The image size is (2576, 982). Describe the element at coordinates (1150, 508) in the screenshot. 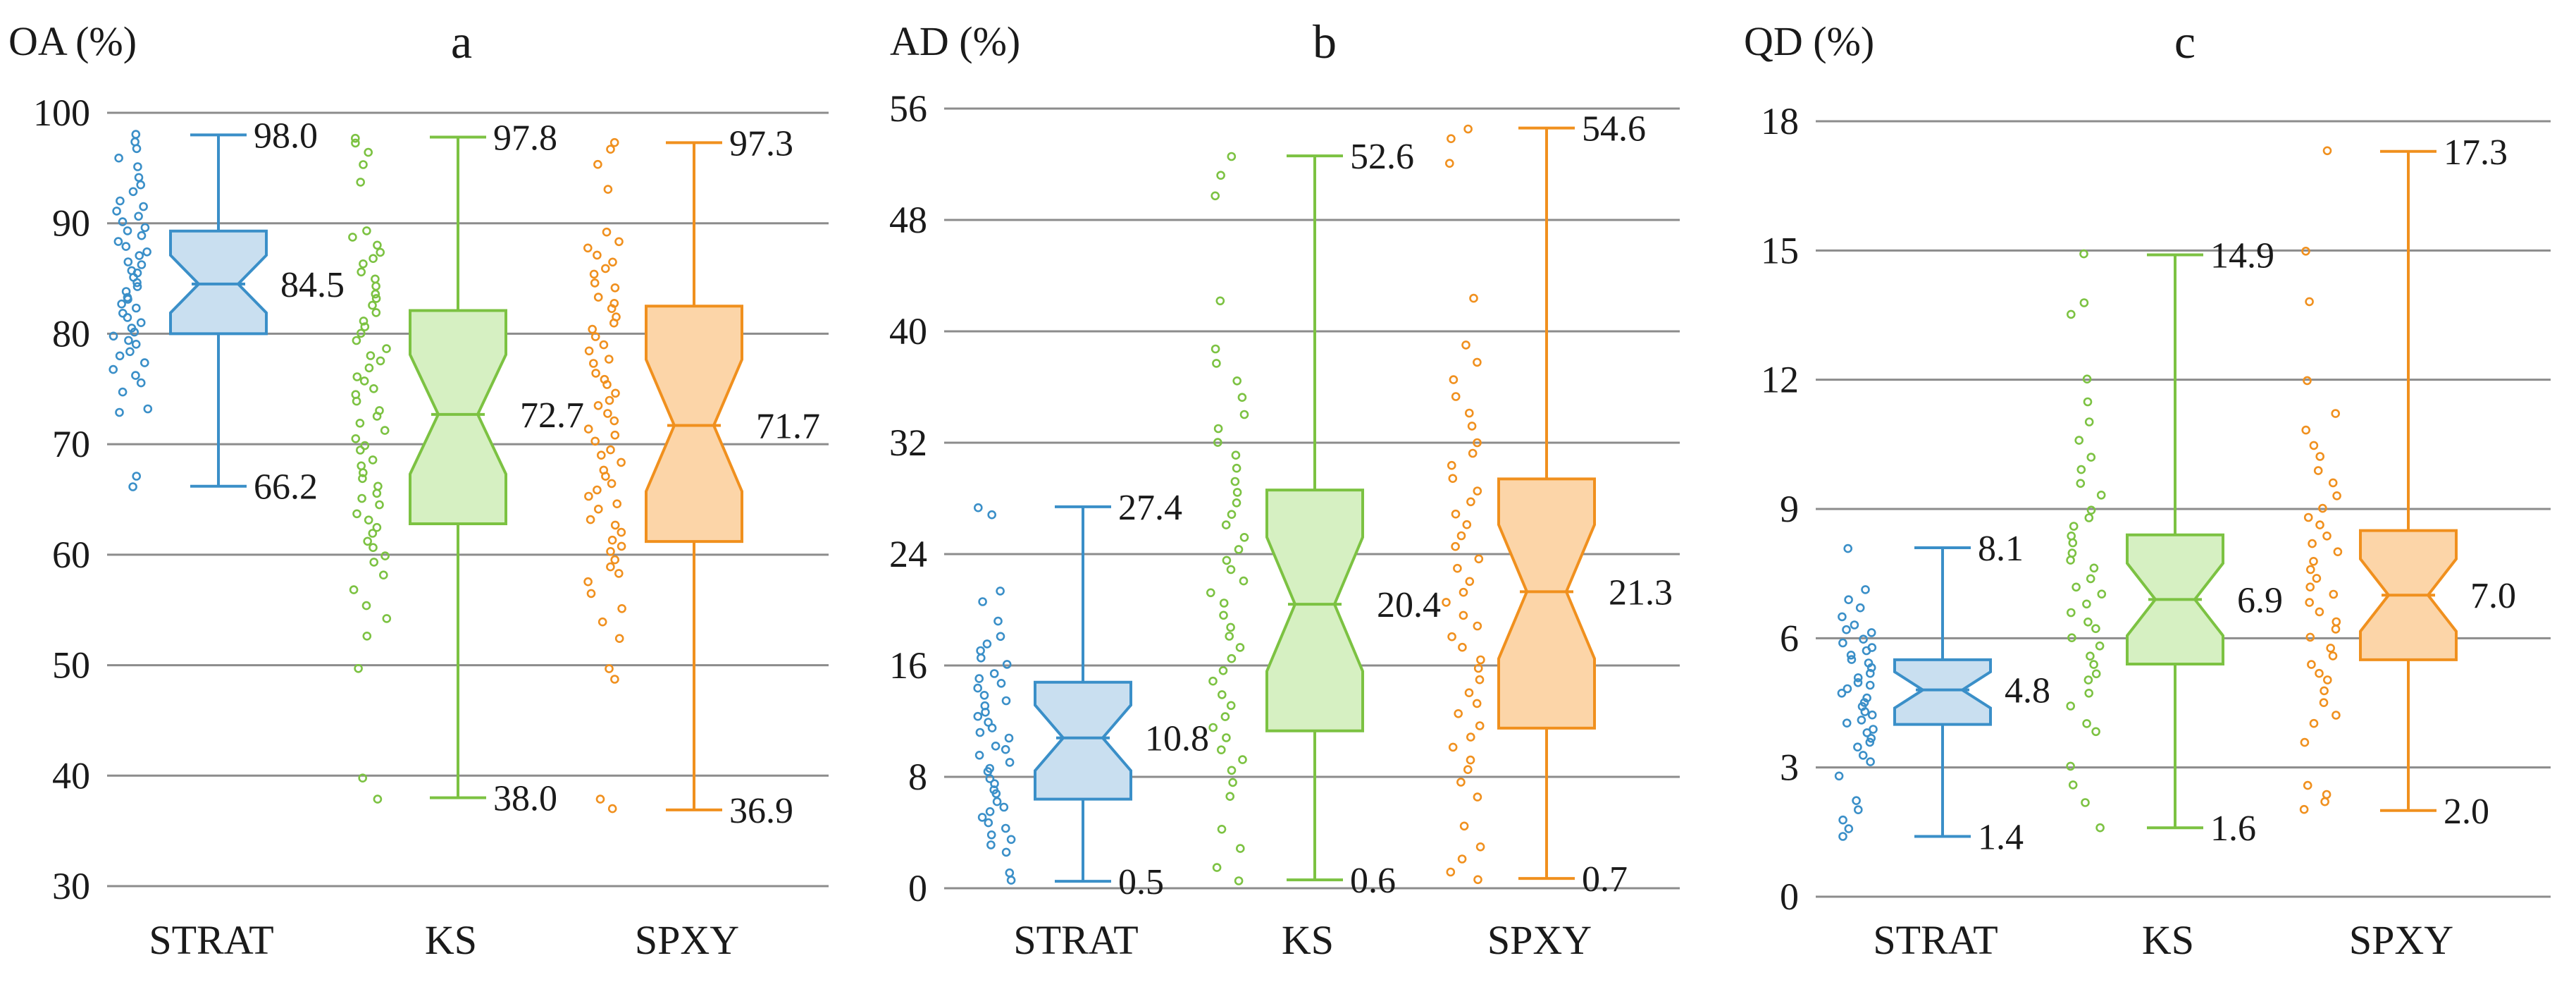

I see `max-label: 27.4` at that location.